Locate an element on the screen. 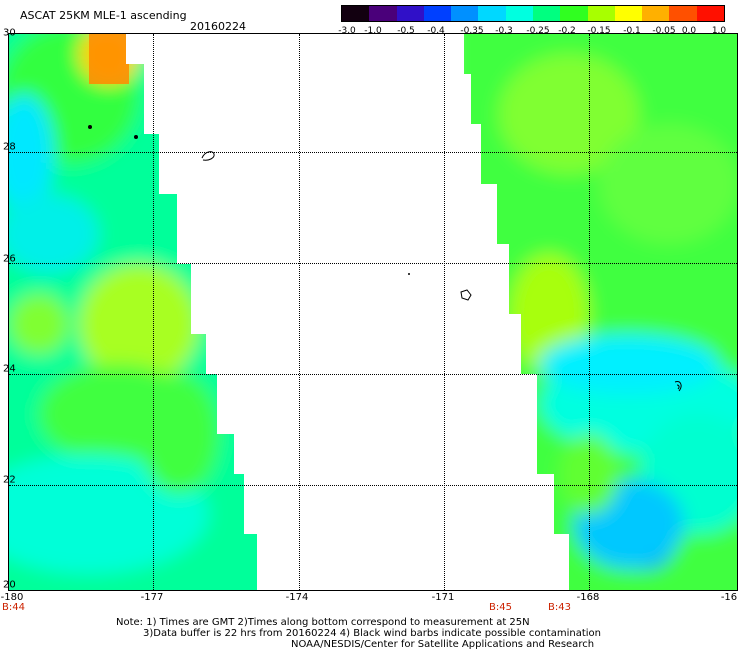 This screenshot has width=740, height=650. latitude-label: 28 is located at coordinates (9, 147).